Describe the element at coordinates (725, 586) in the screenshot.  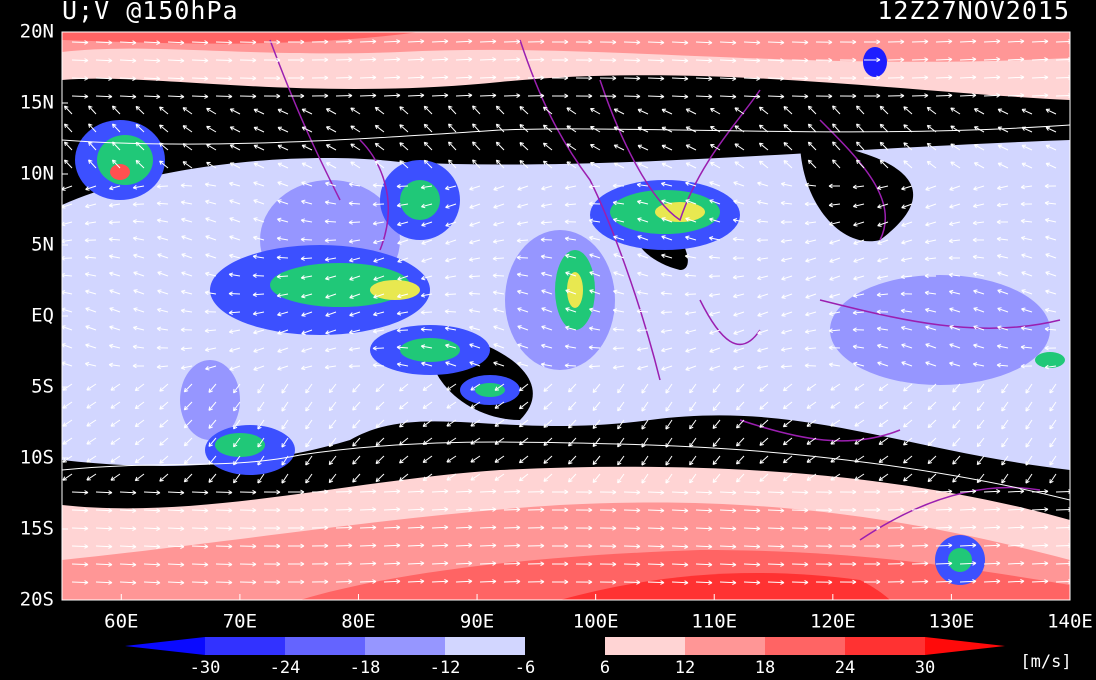
I see `wind-band` at that location.